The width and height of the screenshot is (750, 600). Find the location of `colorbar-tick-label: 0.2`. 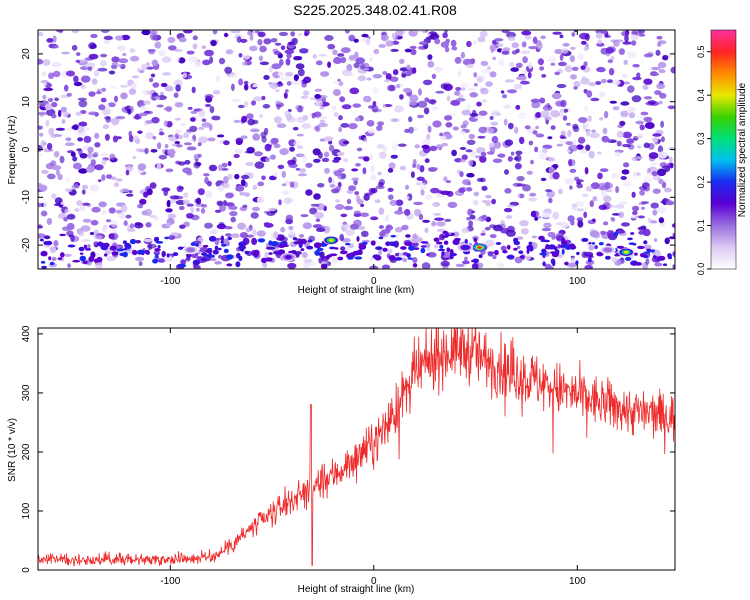

colorbar-tick-label: 0.2 is located at coordinates (701, 182).